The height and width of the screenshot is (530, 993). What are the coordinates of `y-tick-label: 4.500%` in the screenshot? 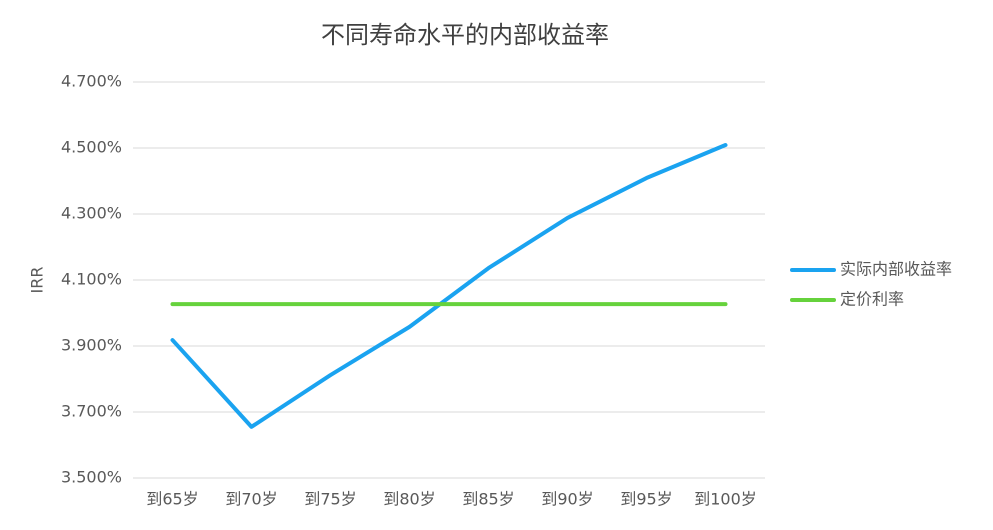 It's located at (91, 147).